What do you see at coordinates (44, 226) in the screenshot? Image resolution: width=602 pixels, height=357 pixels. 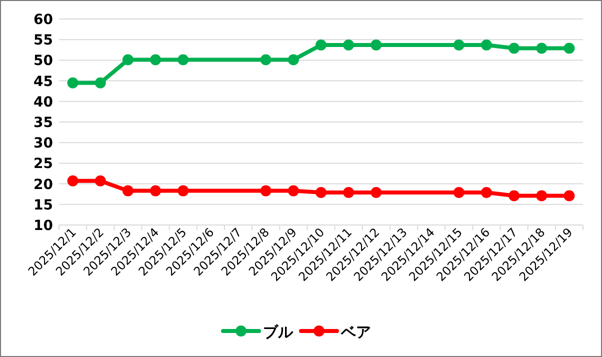 I see `y-tick-label: 10` at bounding box center [44, 226].